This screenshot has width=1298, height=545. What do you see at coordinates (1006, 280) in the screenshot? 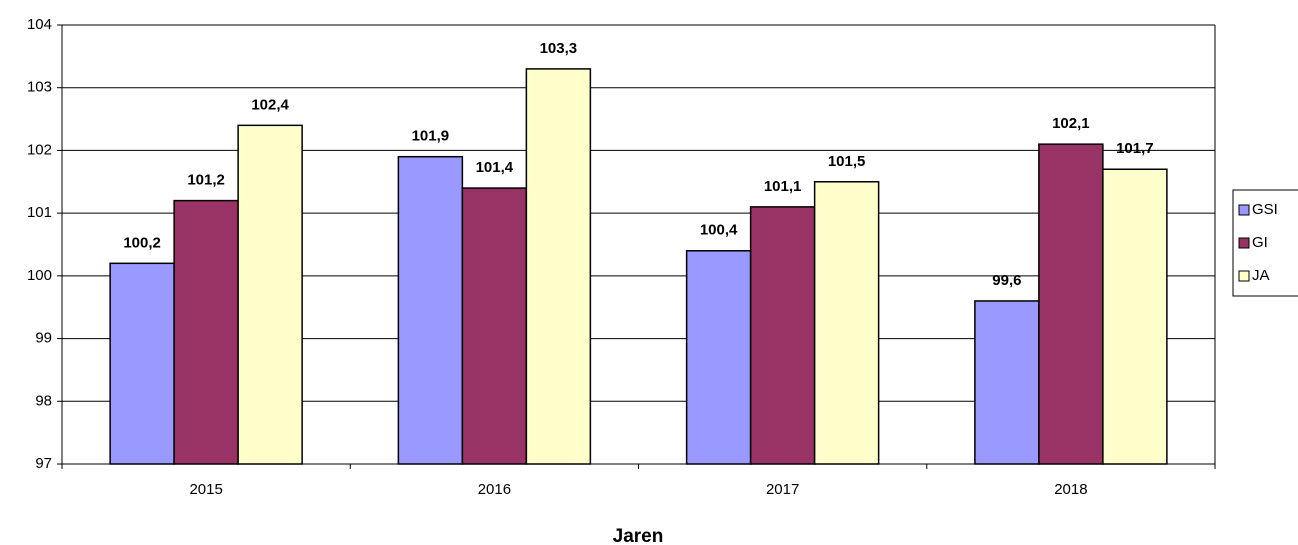
I see `value-label: 99,6` at bounding box center [1006, 280].